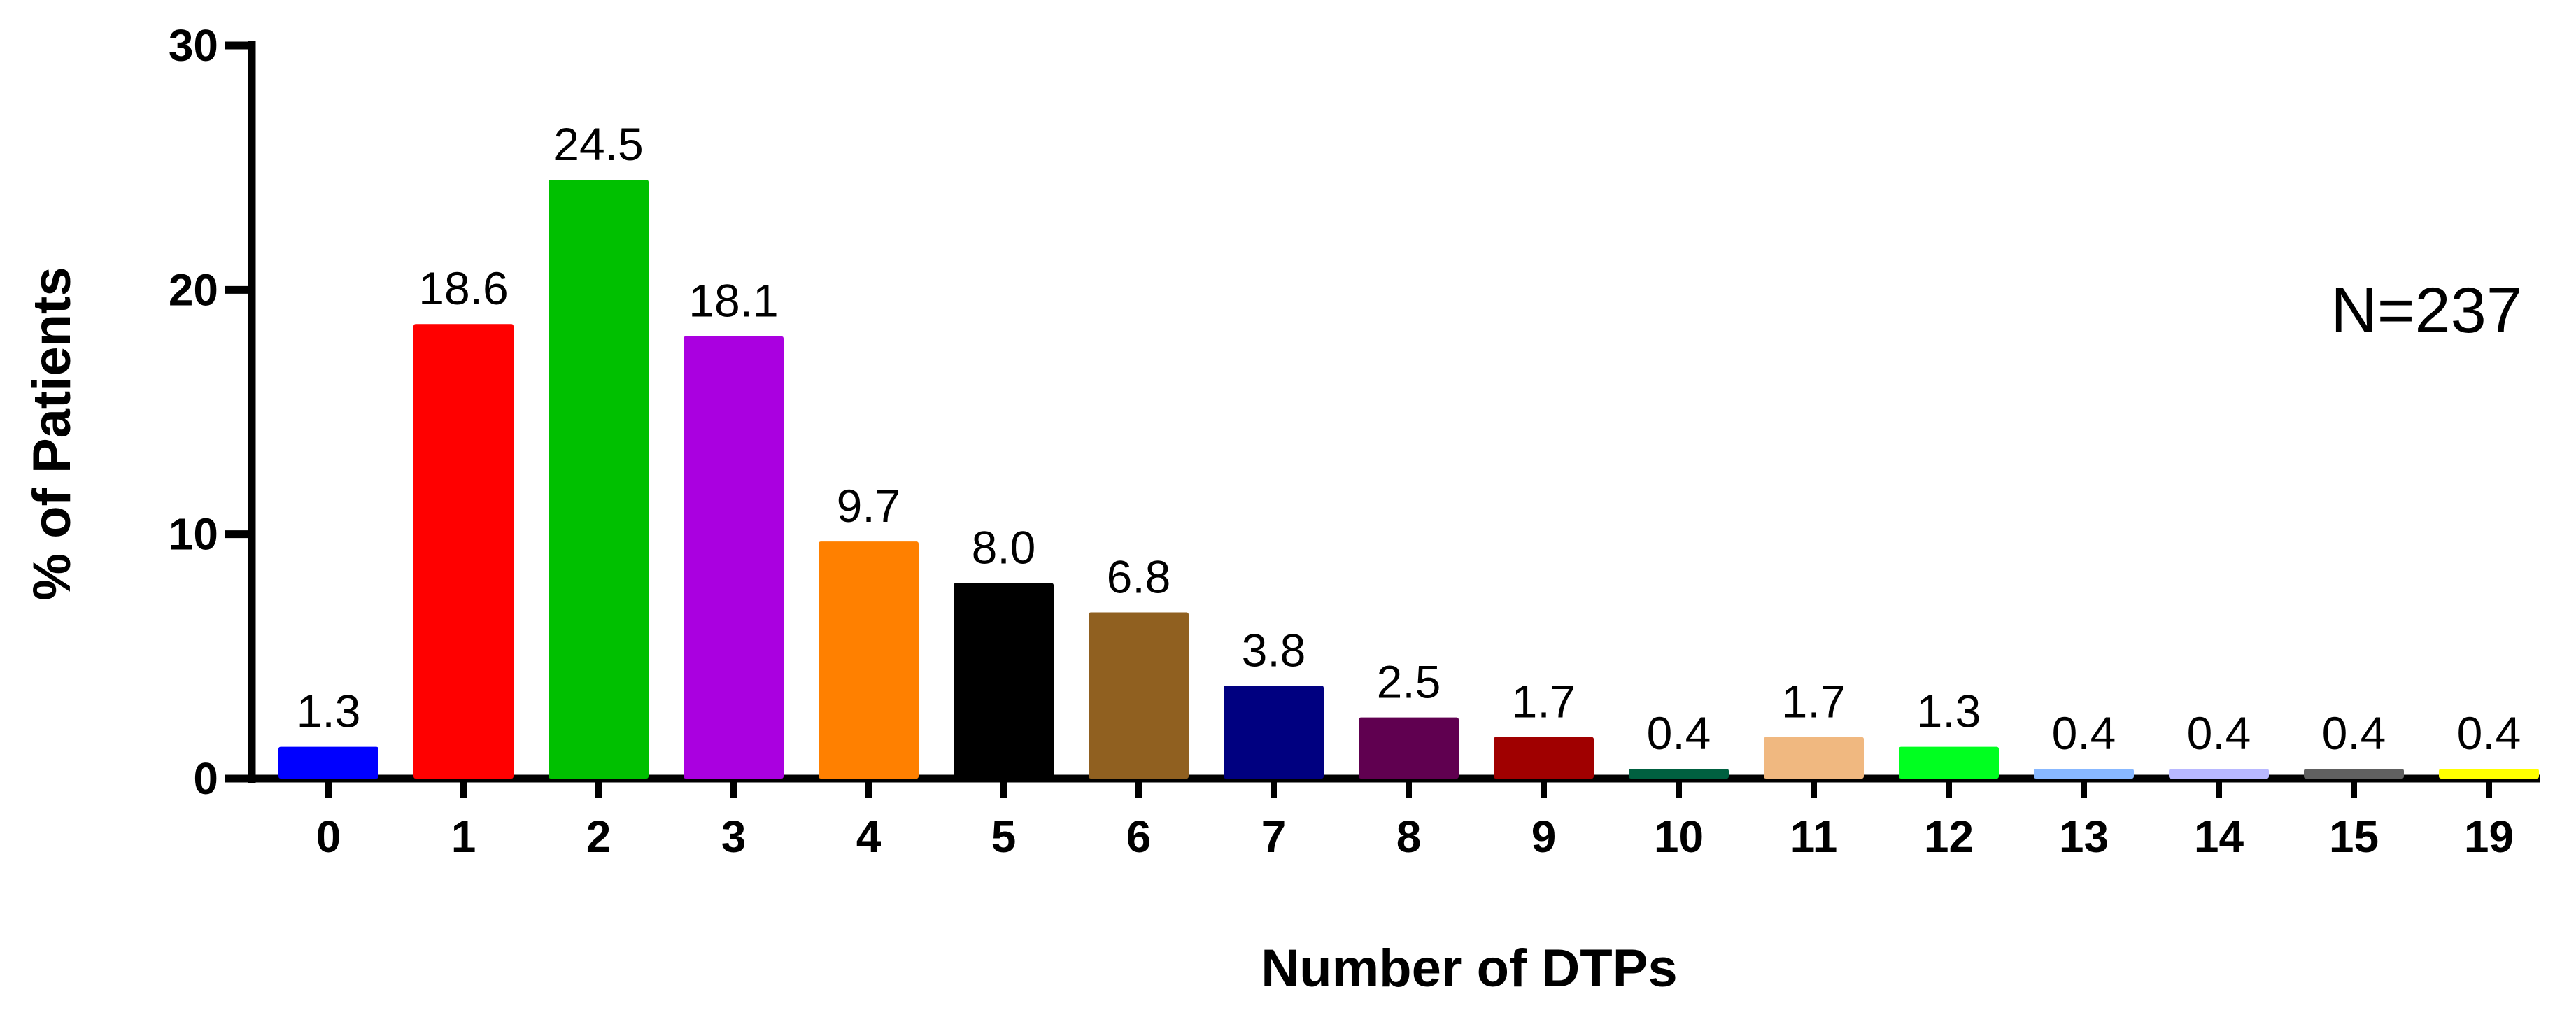 The height and width of the screenshot is (1015, 2576). What do you see at coordinates (2084, 837) in the screenshot?
I see `x-tick-label: 13` at bounding box center [2084, 837].